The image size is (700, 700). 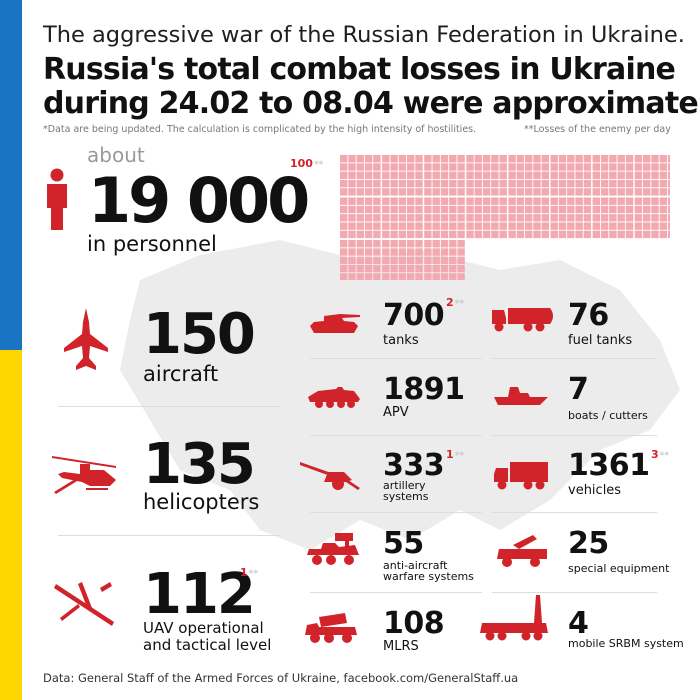 What do you see at coordinates (428, 576) in the screenshot?
I see `anti-aircraft-label-line-2: warfare systems` at bounding box center [428, 576].